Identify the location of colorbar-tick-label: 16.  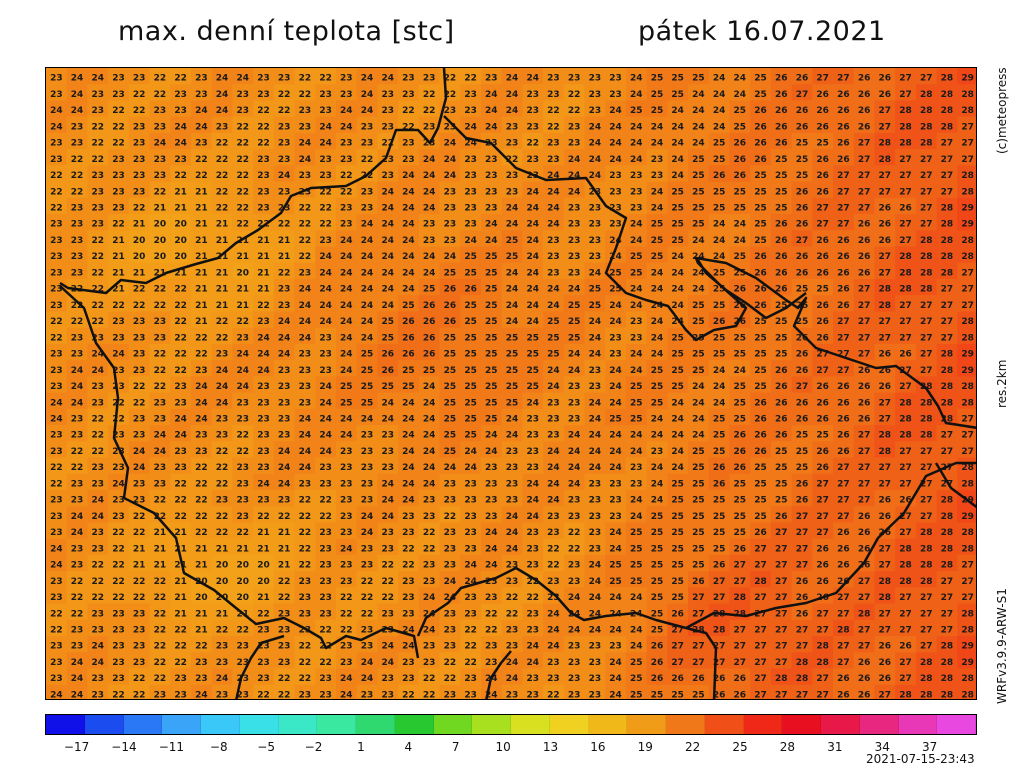
(598, 747).